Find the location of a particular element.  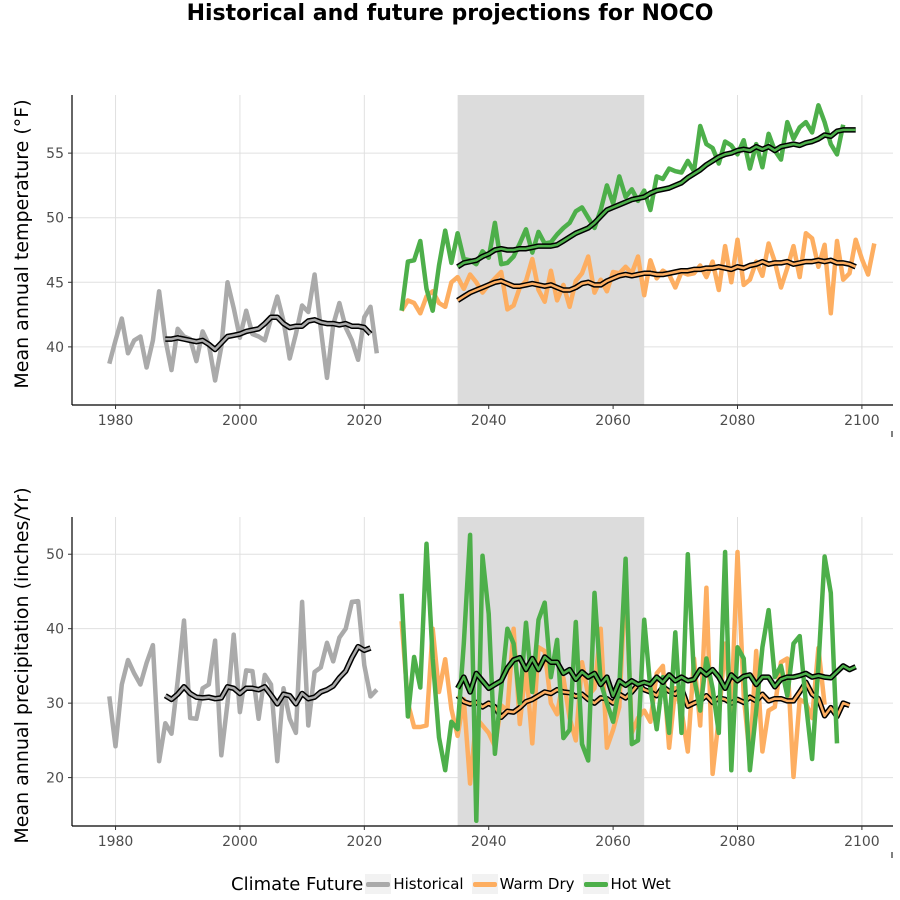

legend-label-hot-wet: Hot Wet is located at coordinates (640, 884).